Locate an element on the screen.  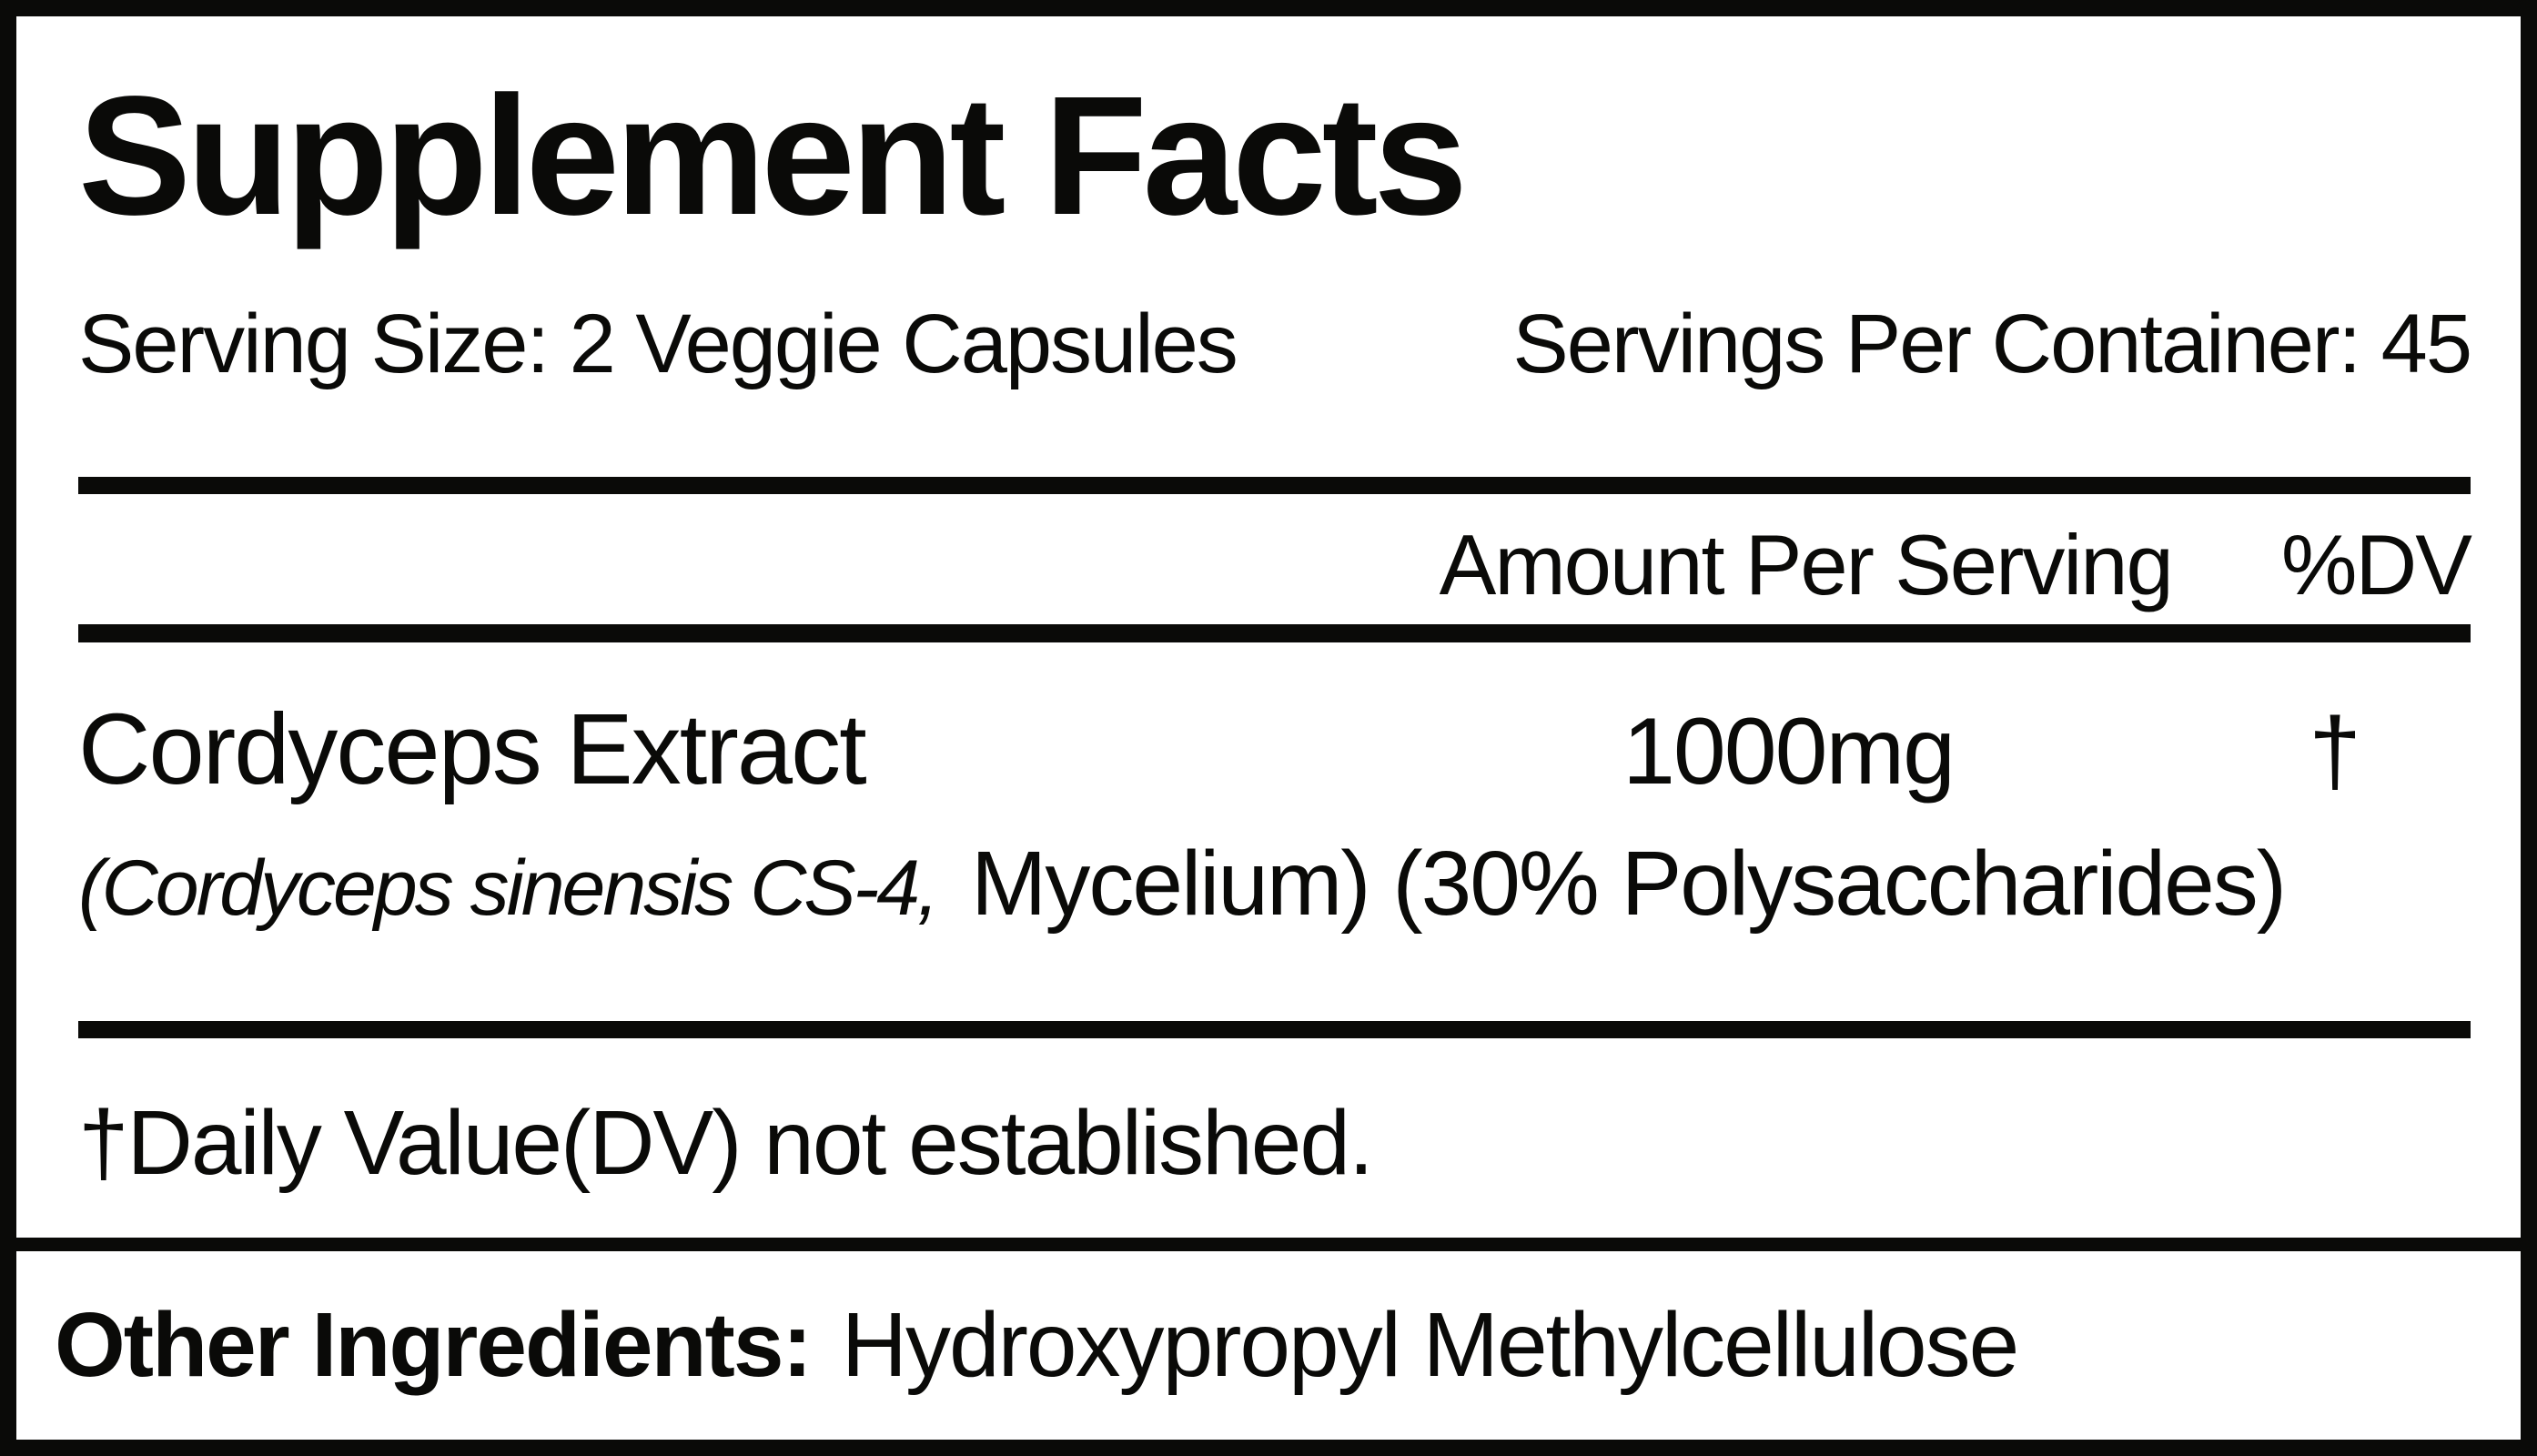
label-title: Supplement Facts is located at coordinates (773, 156).